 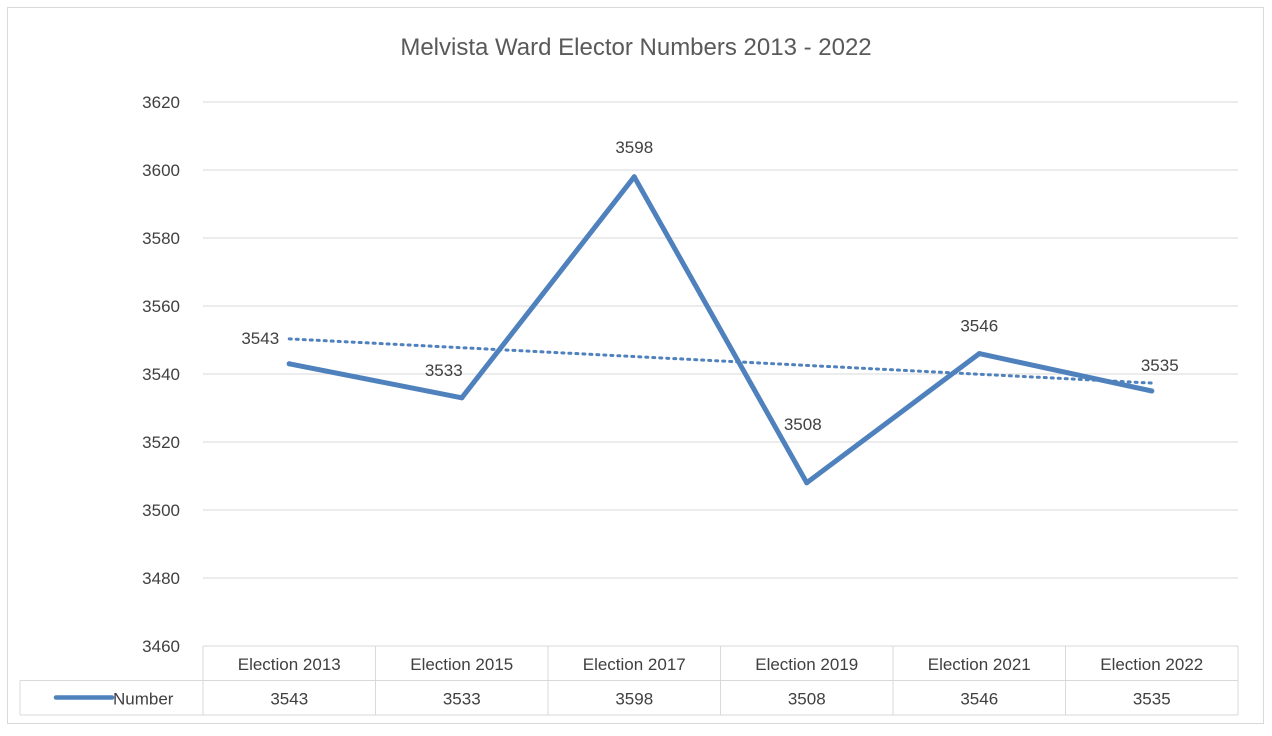 I want to click on category-label: Election 2013, so click(x=289, y=664).